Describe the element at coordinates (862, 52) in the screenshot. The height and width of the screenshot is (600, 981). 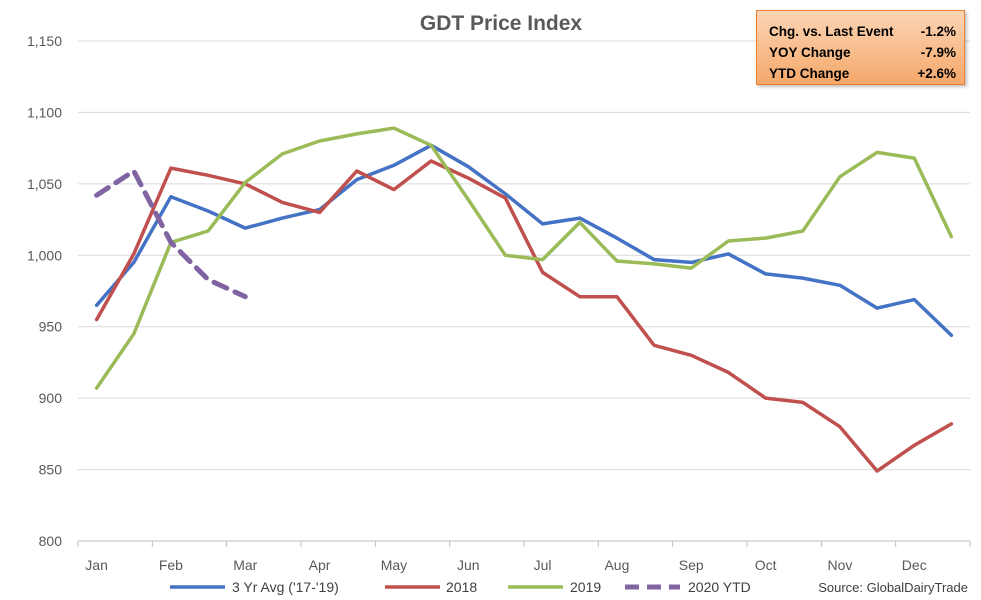
I see `info-row-yoy: YOY Change -7.9%` at that location.